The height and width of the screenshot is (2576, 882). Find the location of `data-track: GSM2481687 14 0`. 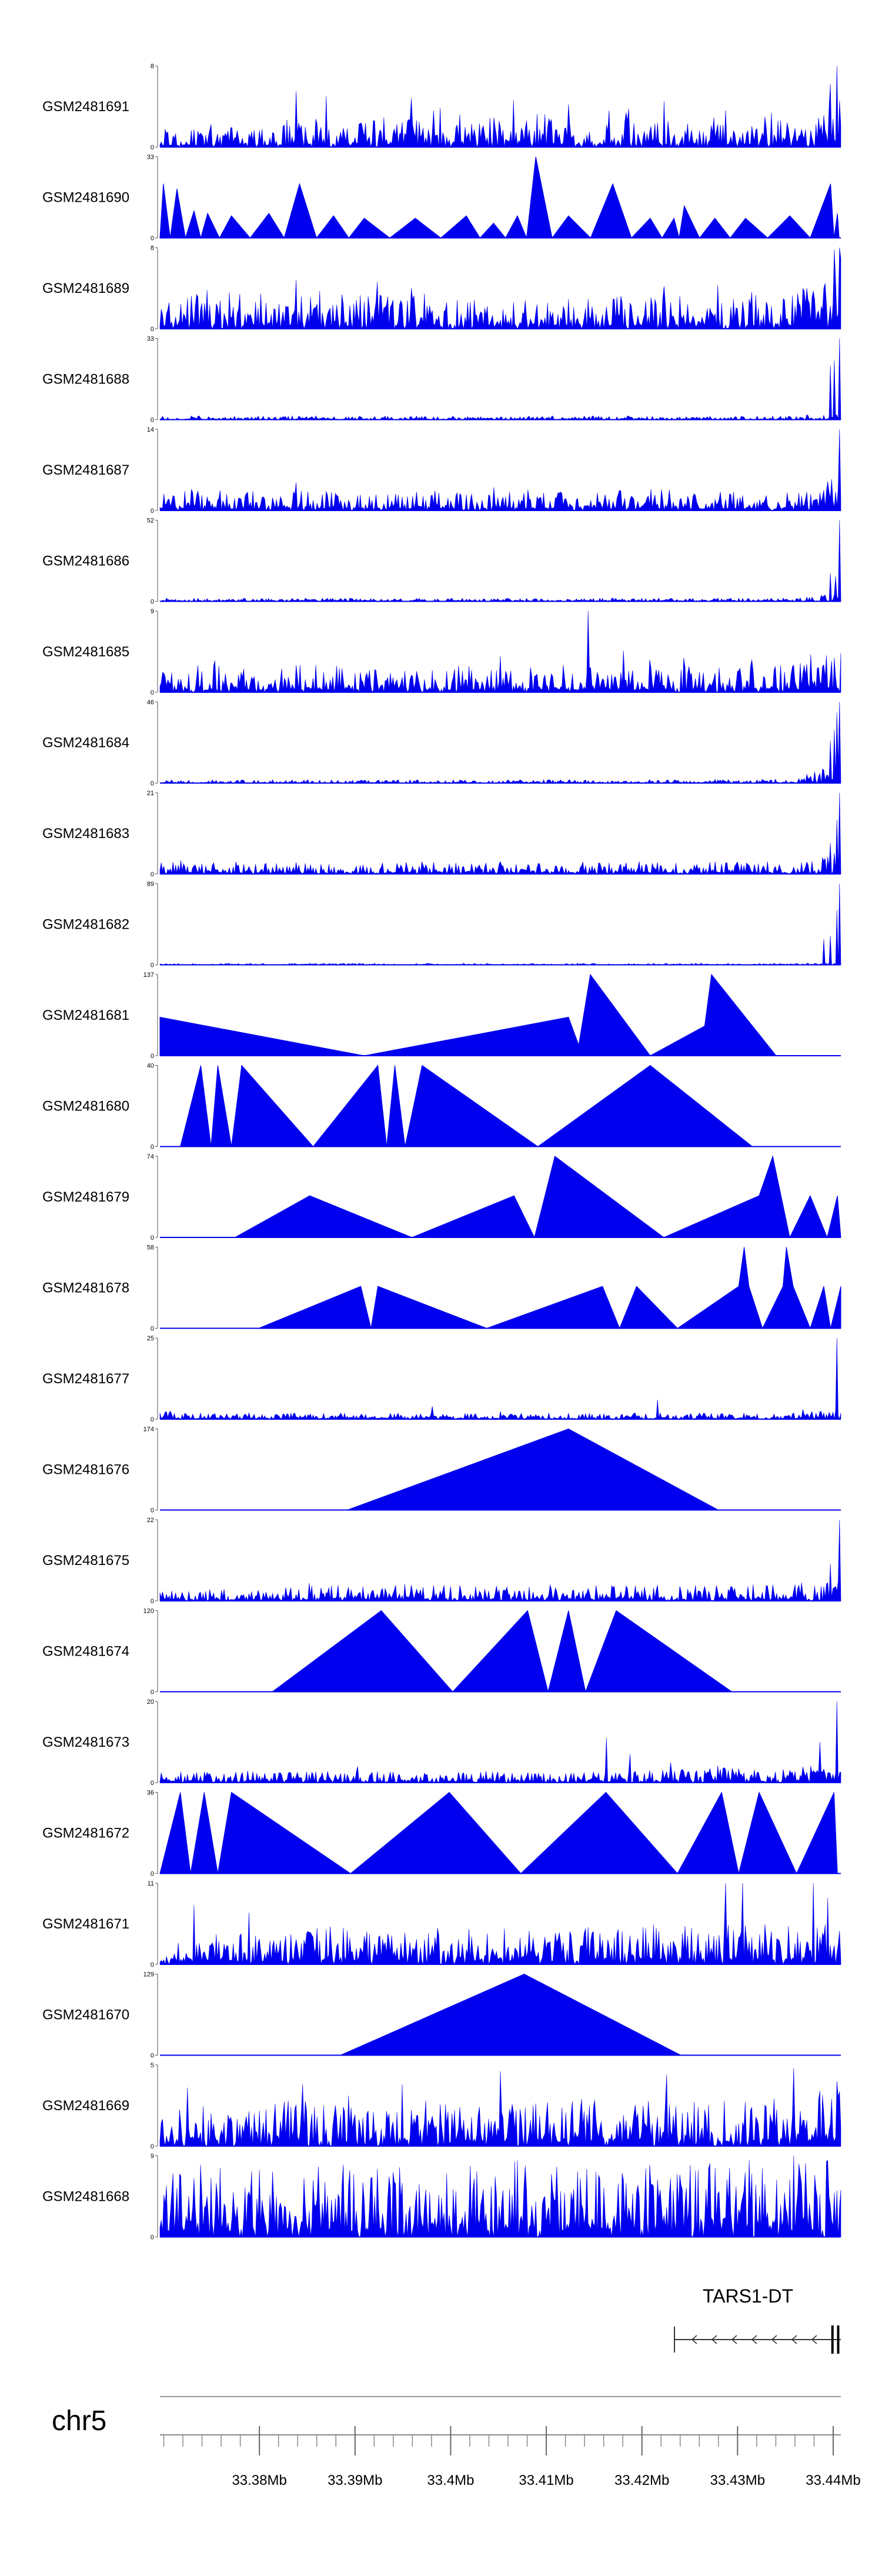

data-track: GSM2481687 14 0 is located at coordinates (441, 470).